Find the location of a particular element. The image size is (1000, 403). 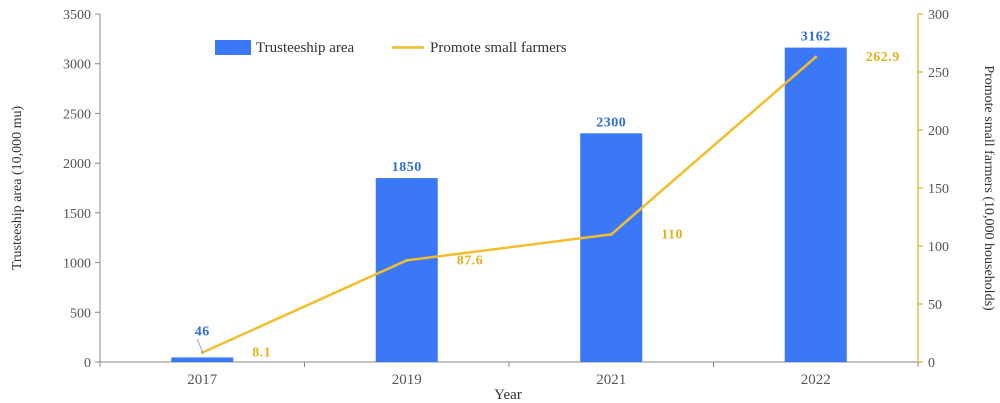

line-data-label: 87.6 is located at coordinates (470, 260).